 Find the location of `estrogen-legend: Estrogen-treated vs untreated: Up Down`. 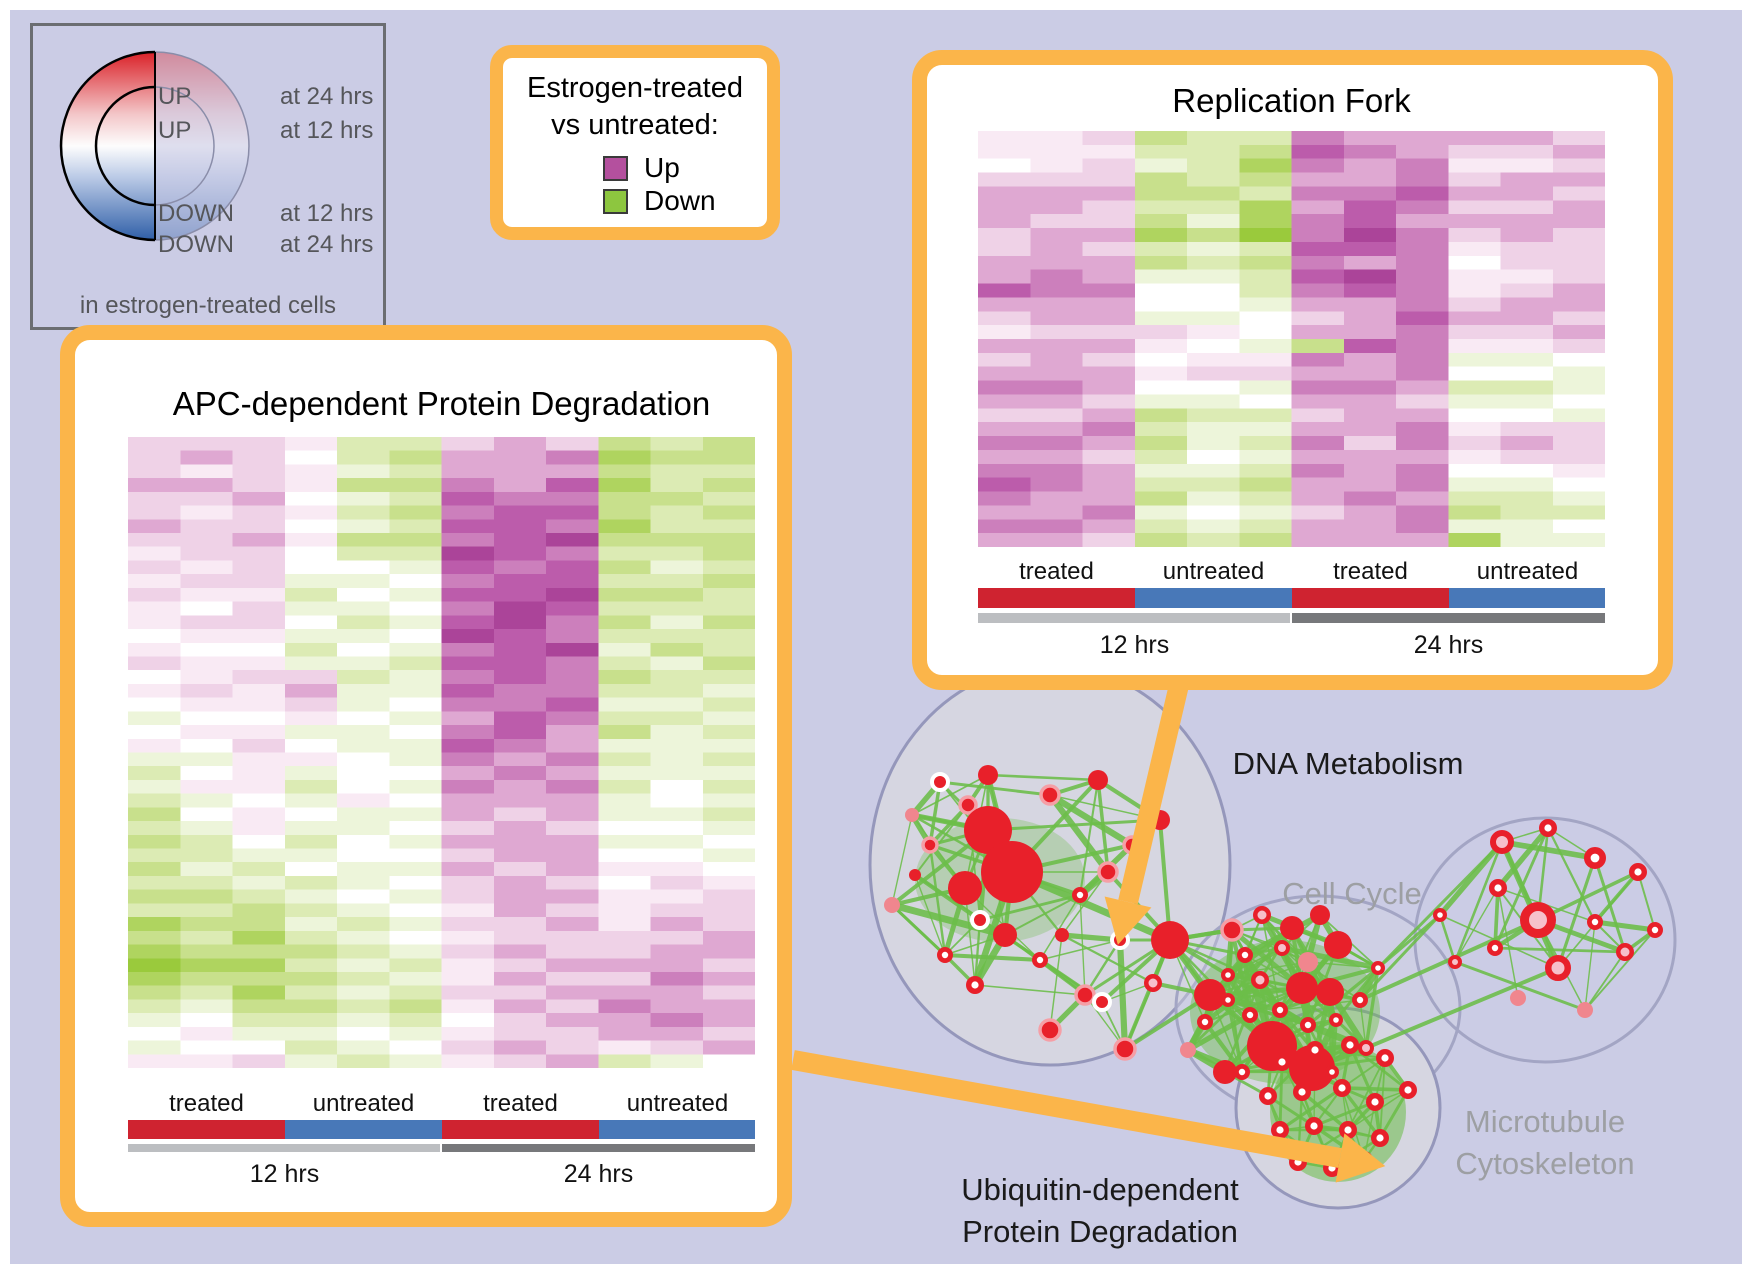

estrogen-legend: Estrogen-treated vs untreated: Up Down is located at coordinates (635, 142).